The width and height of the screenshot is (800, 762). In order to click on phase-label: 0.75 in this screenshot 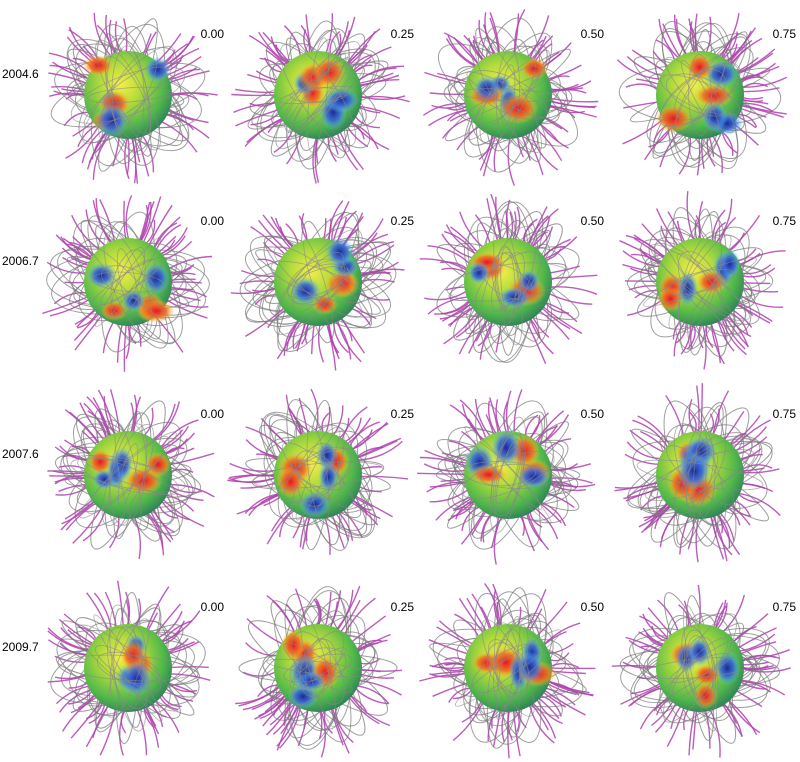, I will do `click(785, 221)`.